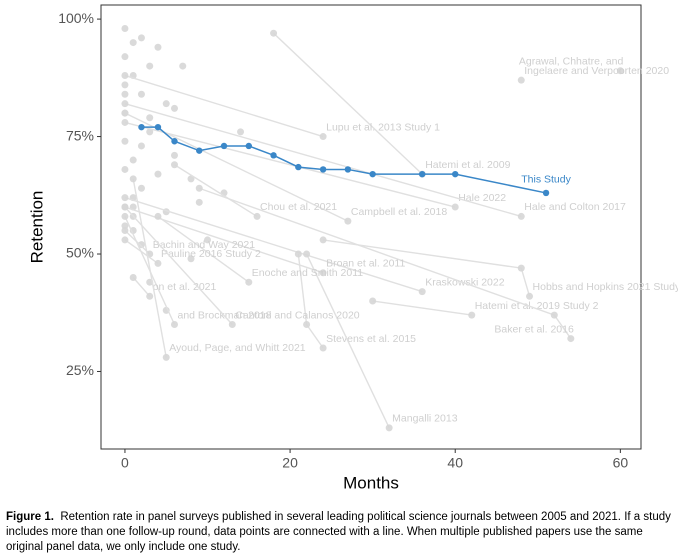 The height and width of the screenshot is (560, 678). I want to click on series-label: Bachin and Way 2021, so click(204, 245).